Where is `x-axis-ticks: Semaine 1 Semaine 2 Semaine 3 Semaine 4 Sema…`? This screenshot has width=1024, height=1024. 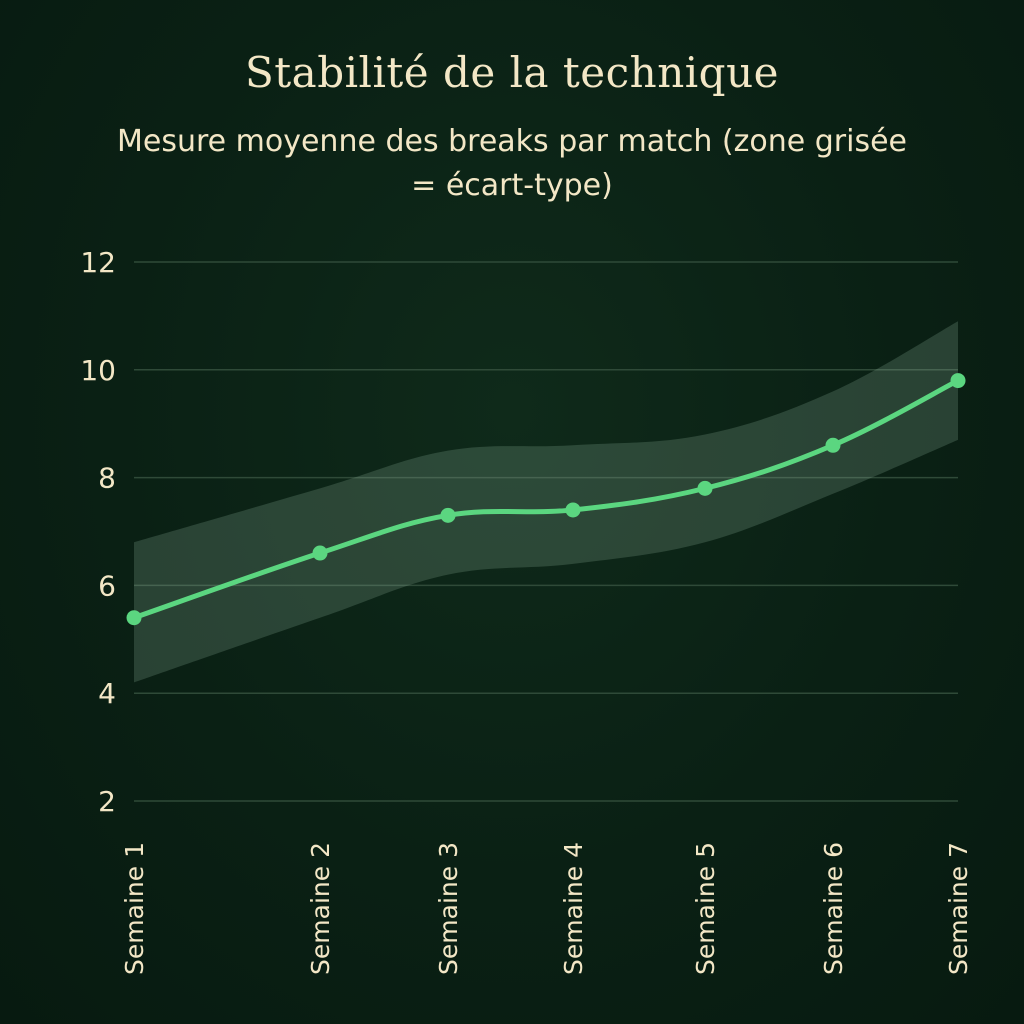
x-axis-ticks: Semaine 1 Semaine 2 Semaine 3 Semaine 4 Sema… is located at coordinates (546, 908).